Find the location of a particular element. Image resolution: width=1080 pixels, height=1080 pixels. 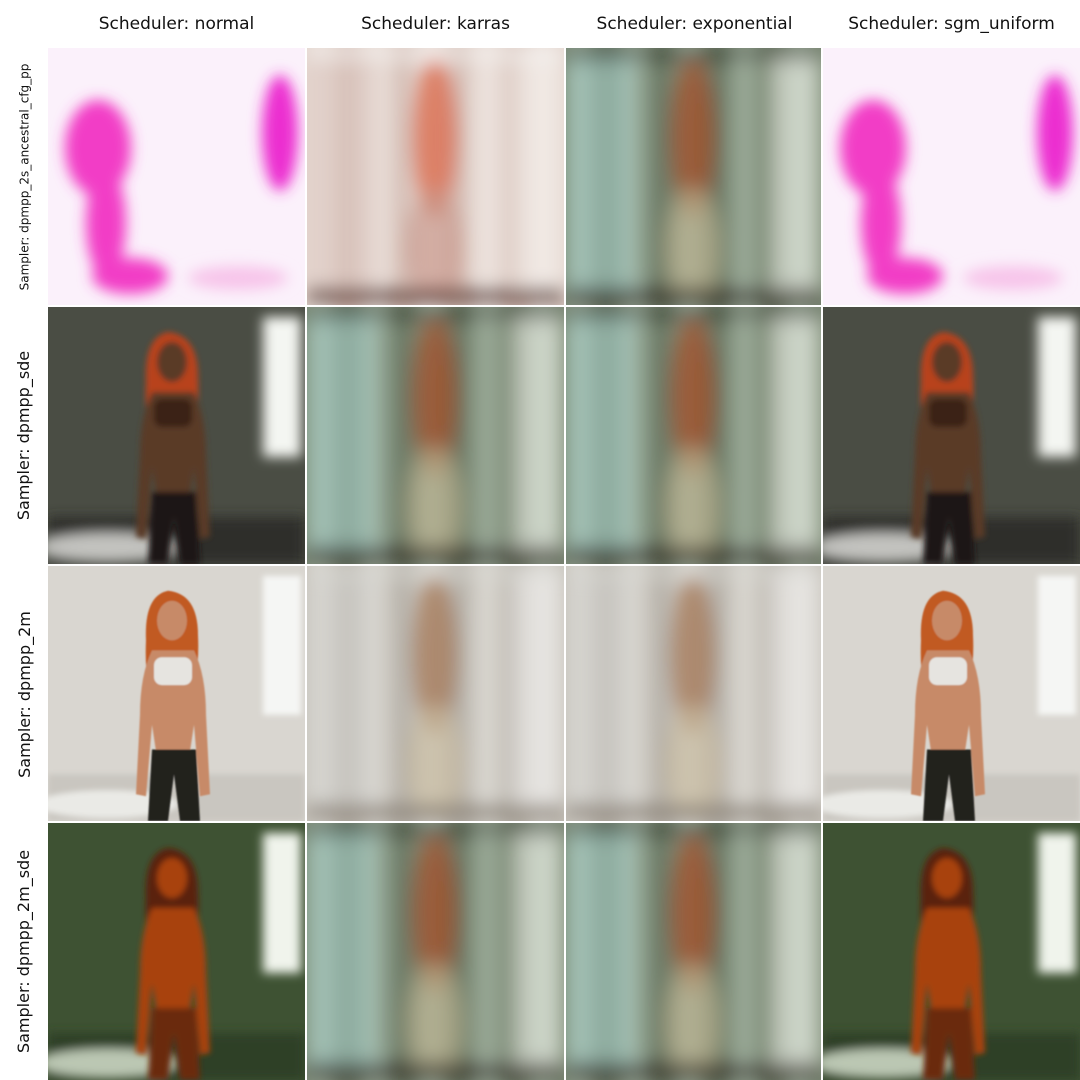

grid-image-r3-c3 is located at coordinates (693, 693).